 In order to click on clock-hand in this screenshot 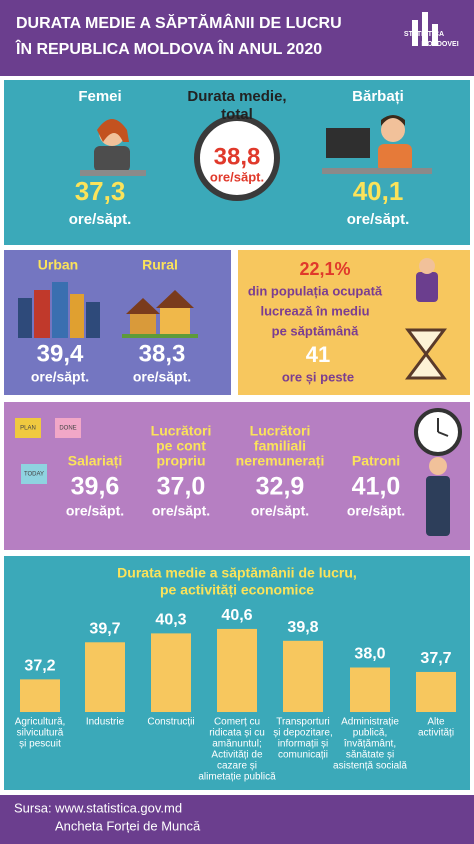, I will do `click(443, 434)`.